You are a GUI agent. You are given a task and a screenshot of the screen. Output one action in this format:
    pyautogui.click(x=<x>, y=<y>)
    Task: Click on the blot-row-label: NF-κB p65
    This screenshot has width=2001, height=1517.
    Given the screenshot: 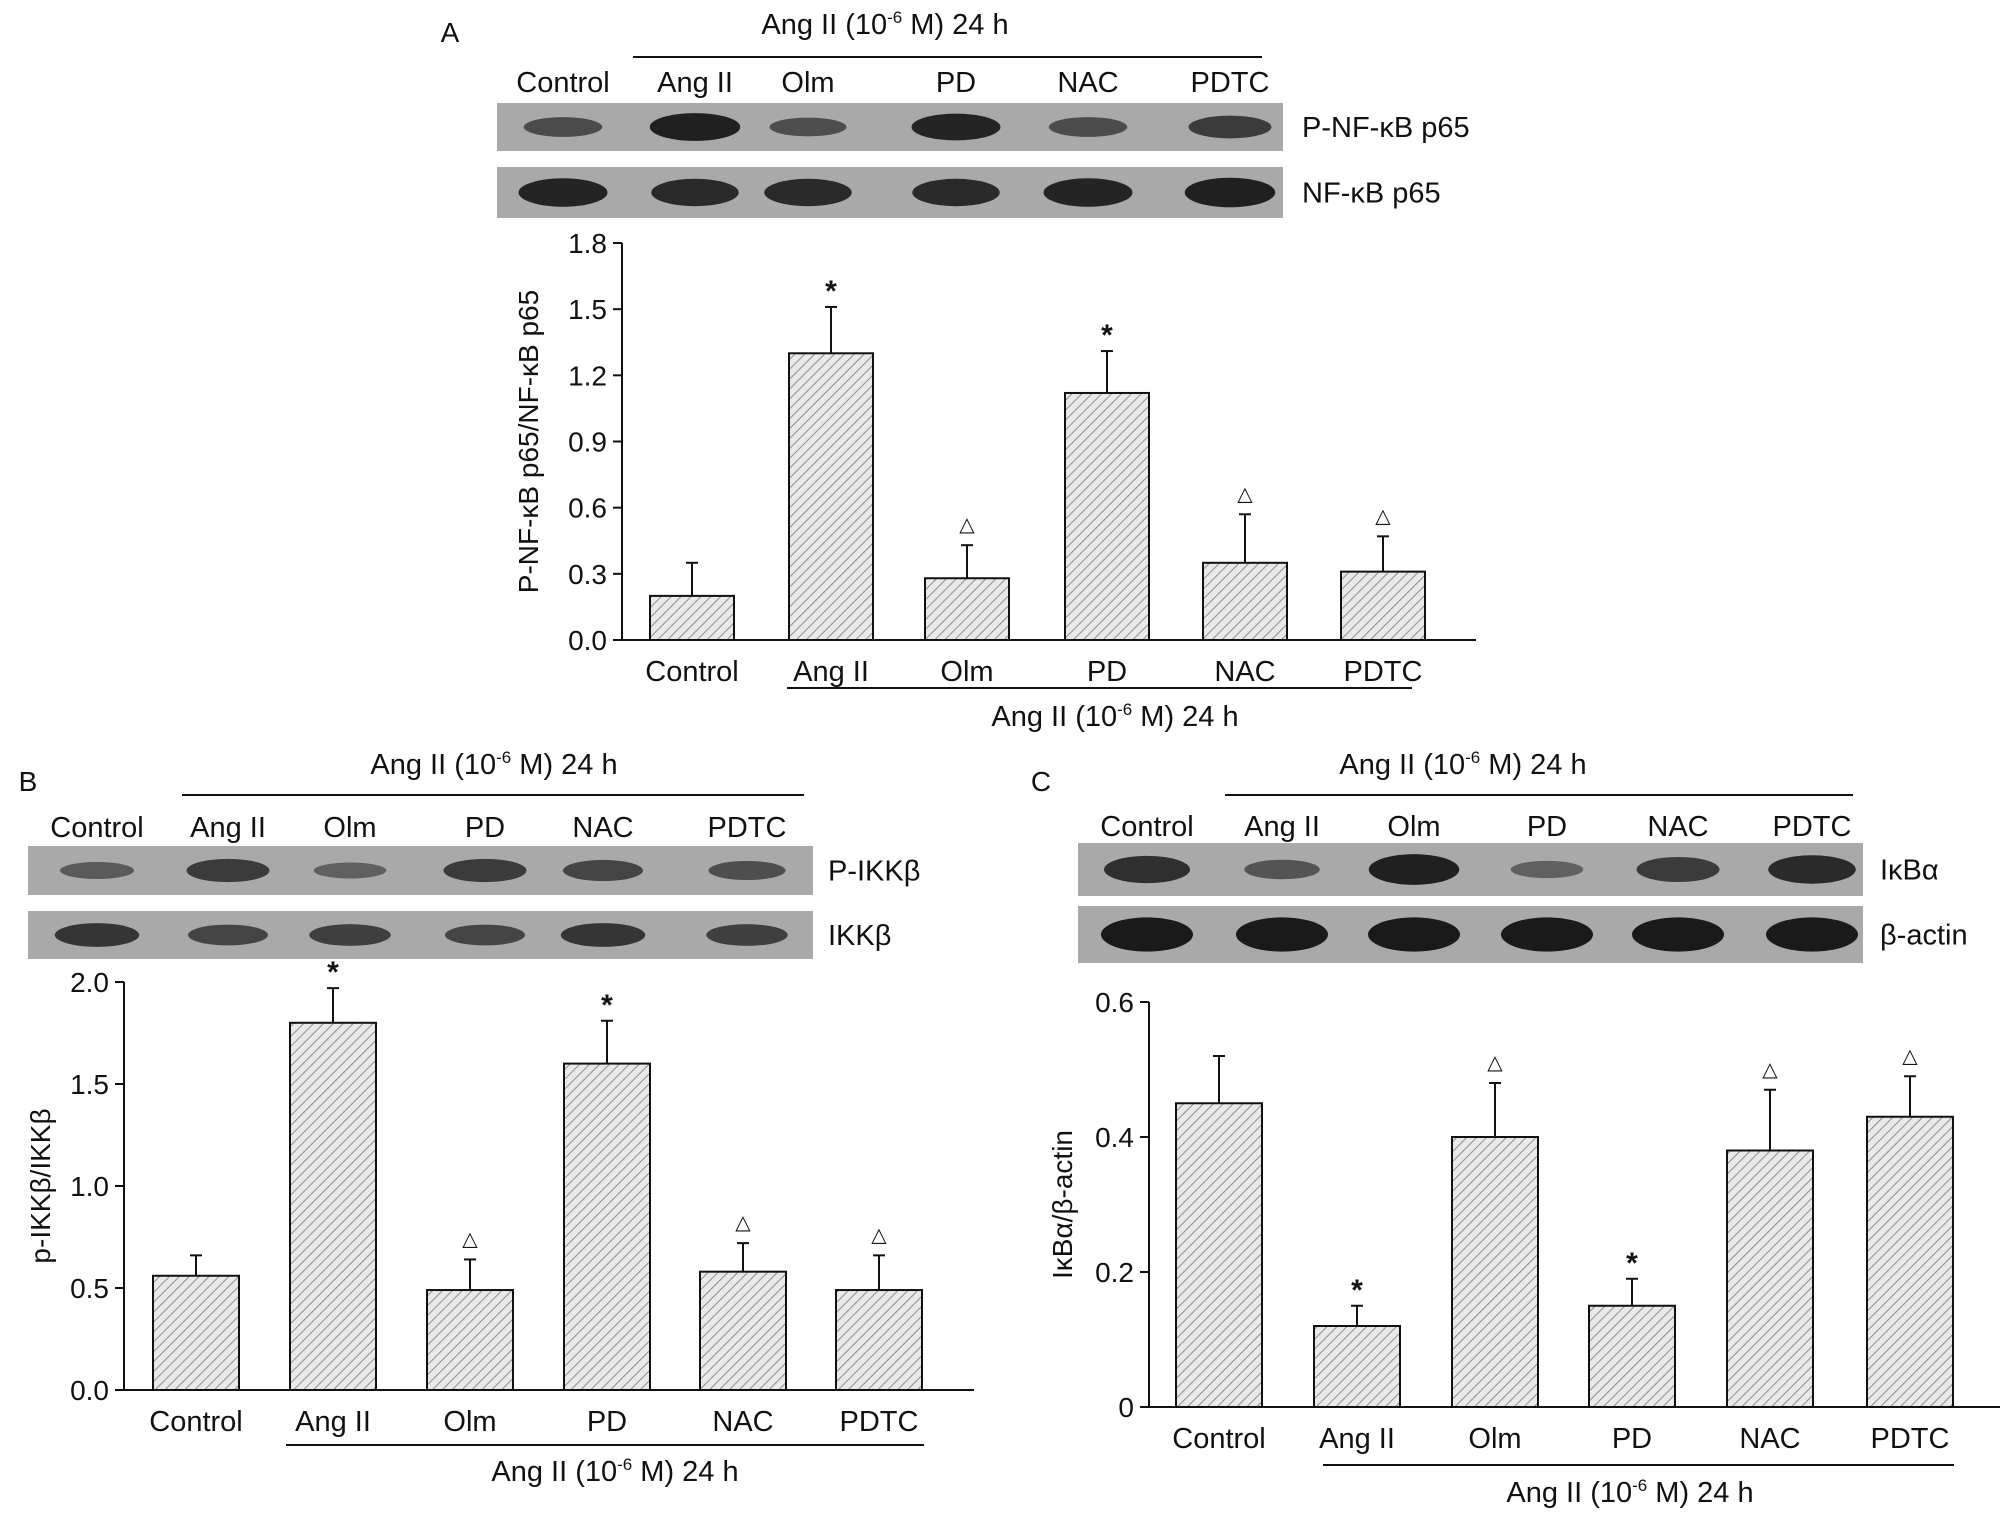 What is the action you would take?
    pyautogui.click(x=1371, y=194)
    